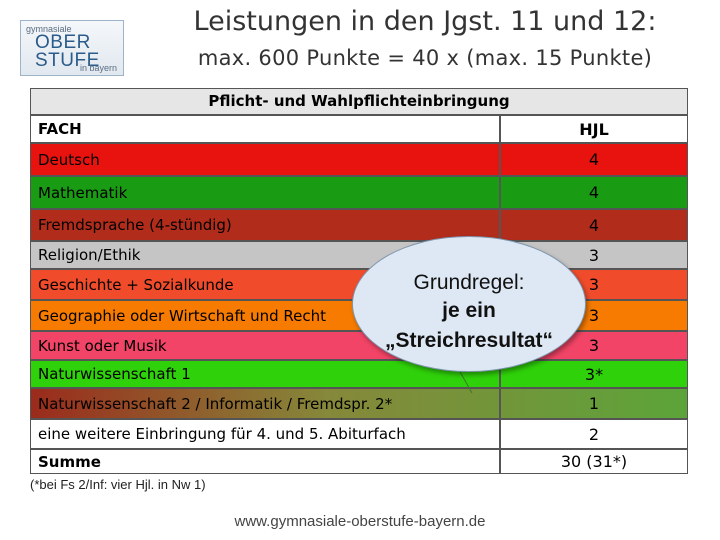  I want to click on footnote: (*bei Fs 2/Inf: vier Hjl. in Nw 1), so click(118, 484).